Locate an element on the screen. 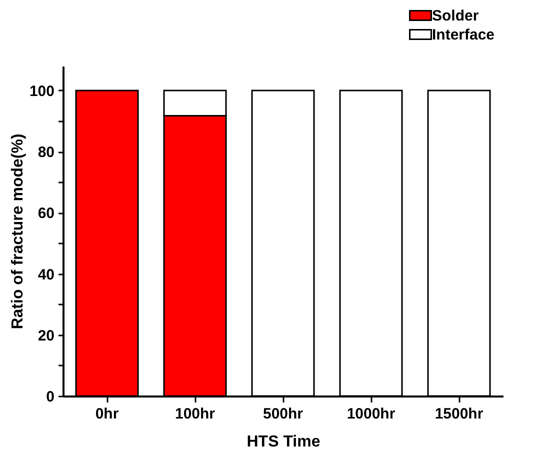  x-tick-label: 1000hr is located at coordinates (371, 414).